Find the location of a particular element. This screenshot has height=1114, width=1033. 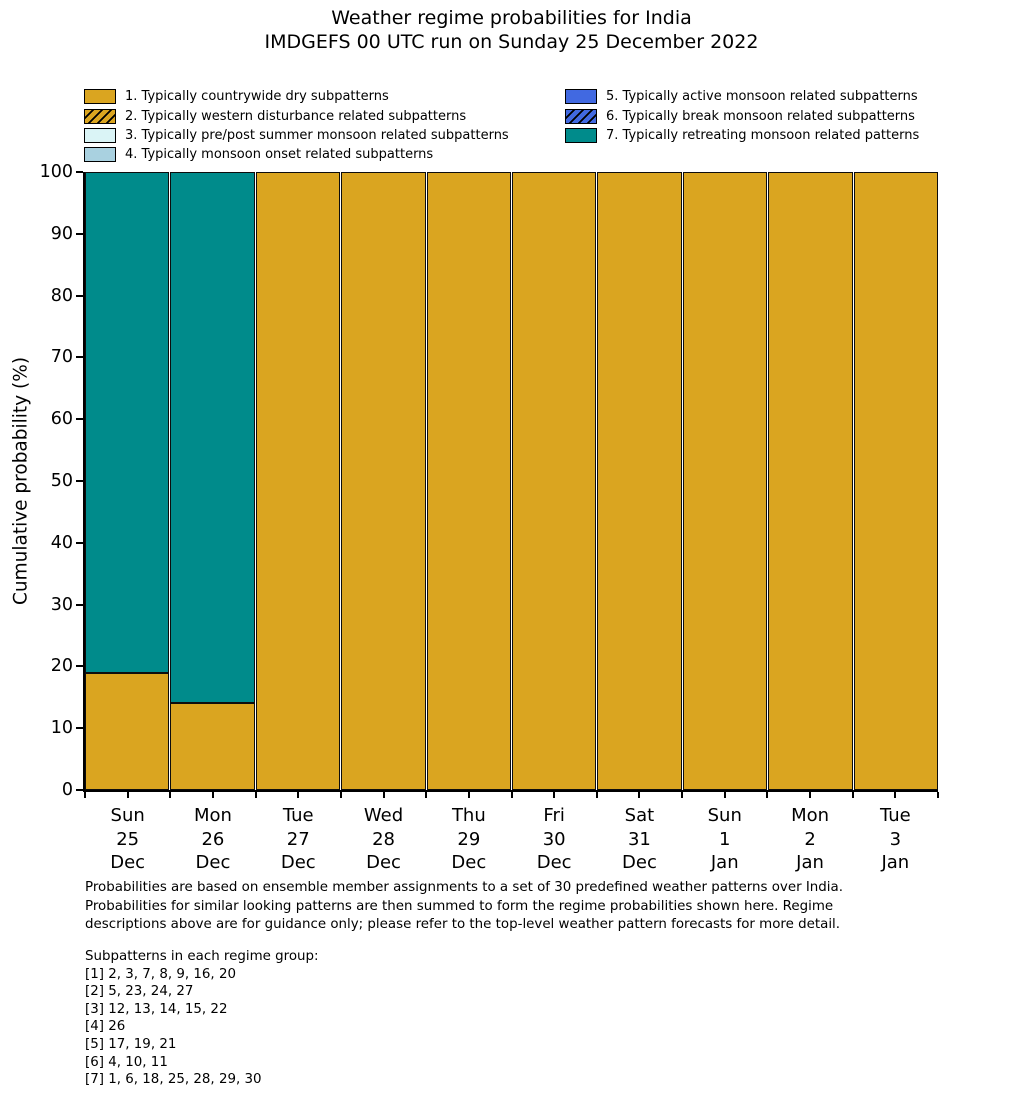

y-tick-label: 0 is located at coordinates (67, 790).